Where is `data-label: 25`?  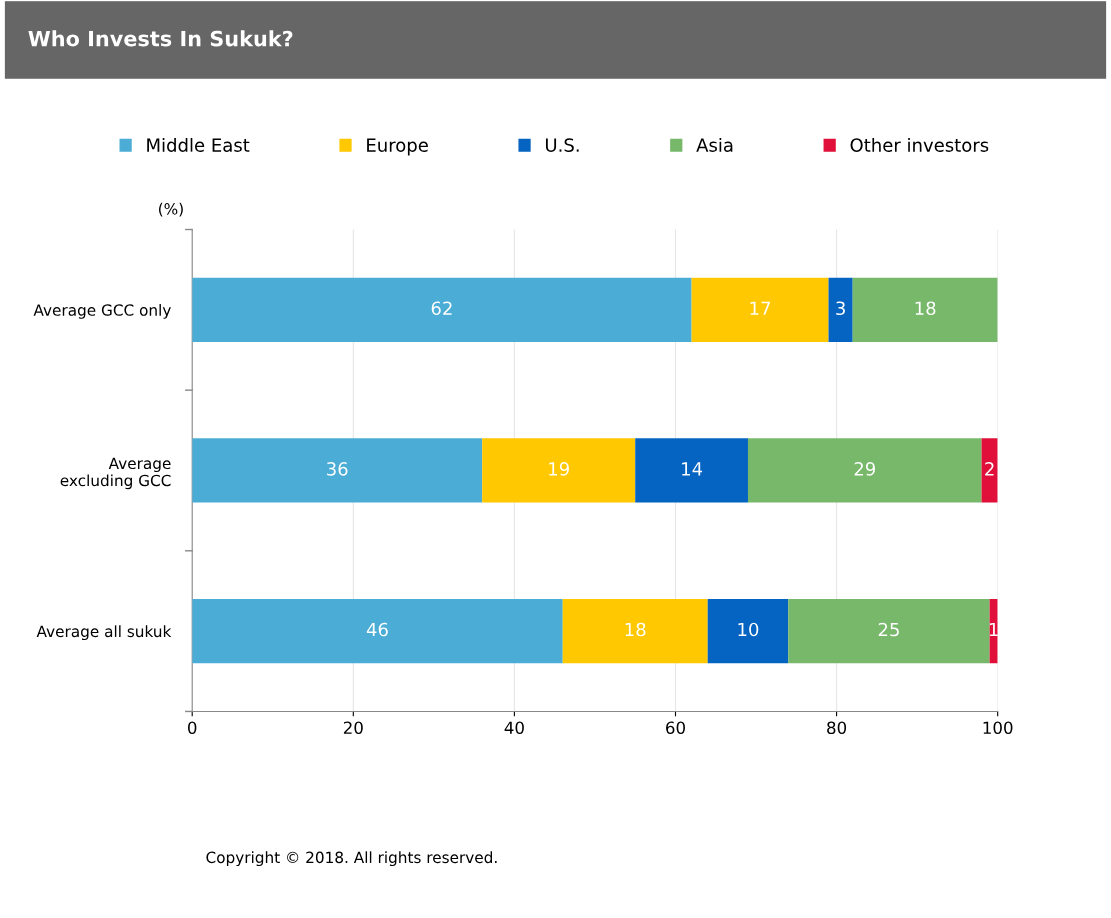
data-label: 25 is located at coordinates (888, 629).